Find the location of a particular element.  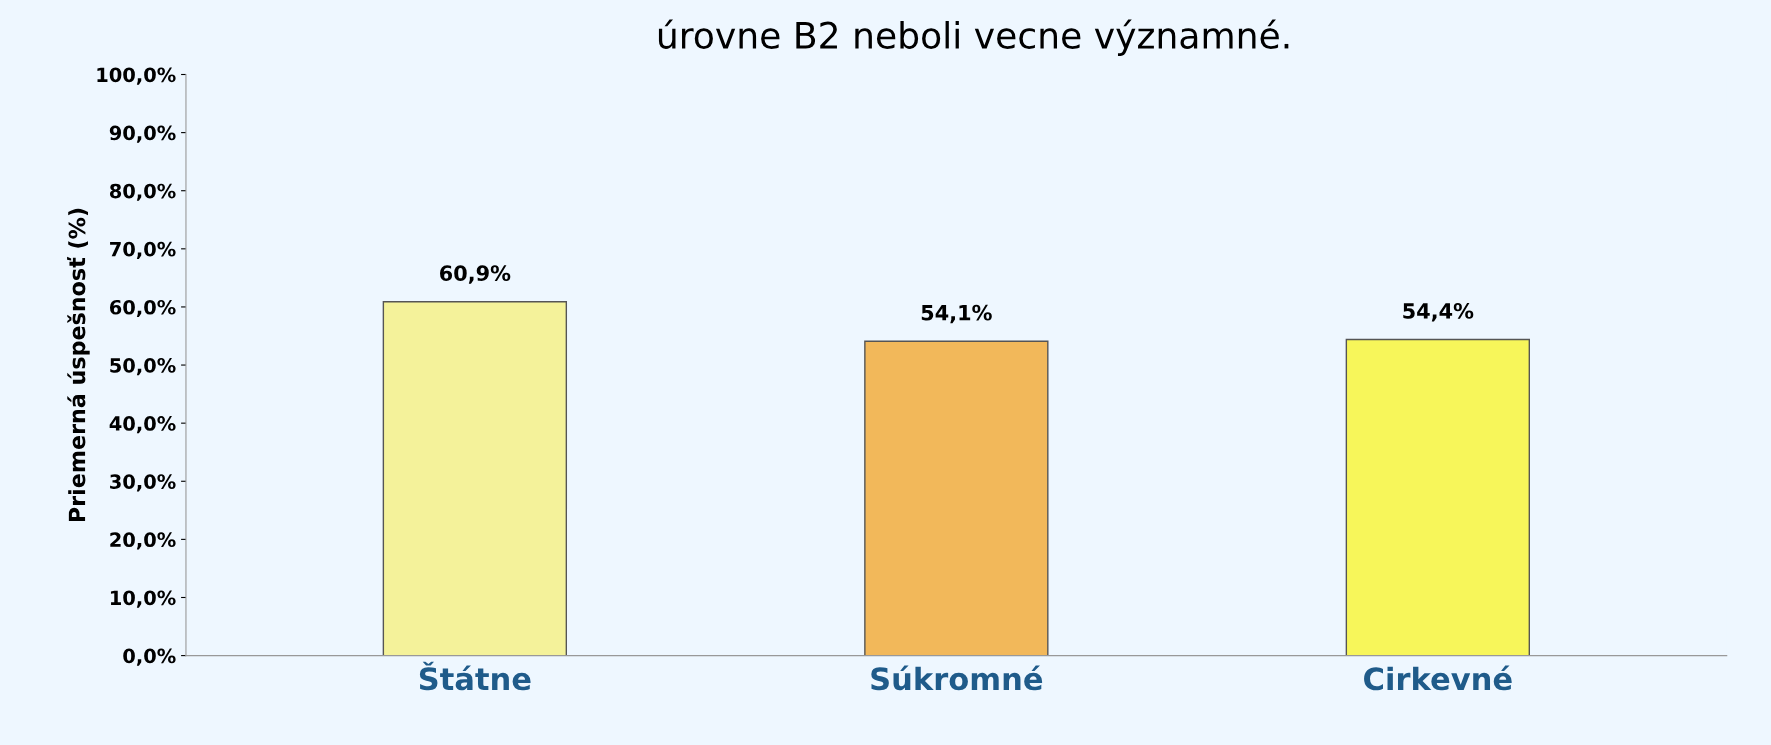

y-tick-label: 80,0% is located at coordinates (142, 192).